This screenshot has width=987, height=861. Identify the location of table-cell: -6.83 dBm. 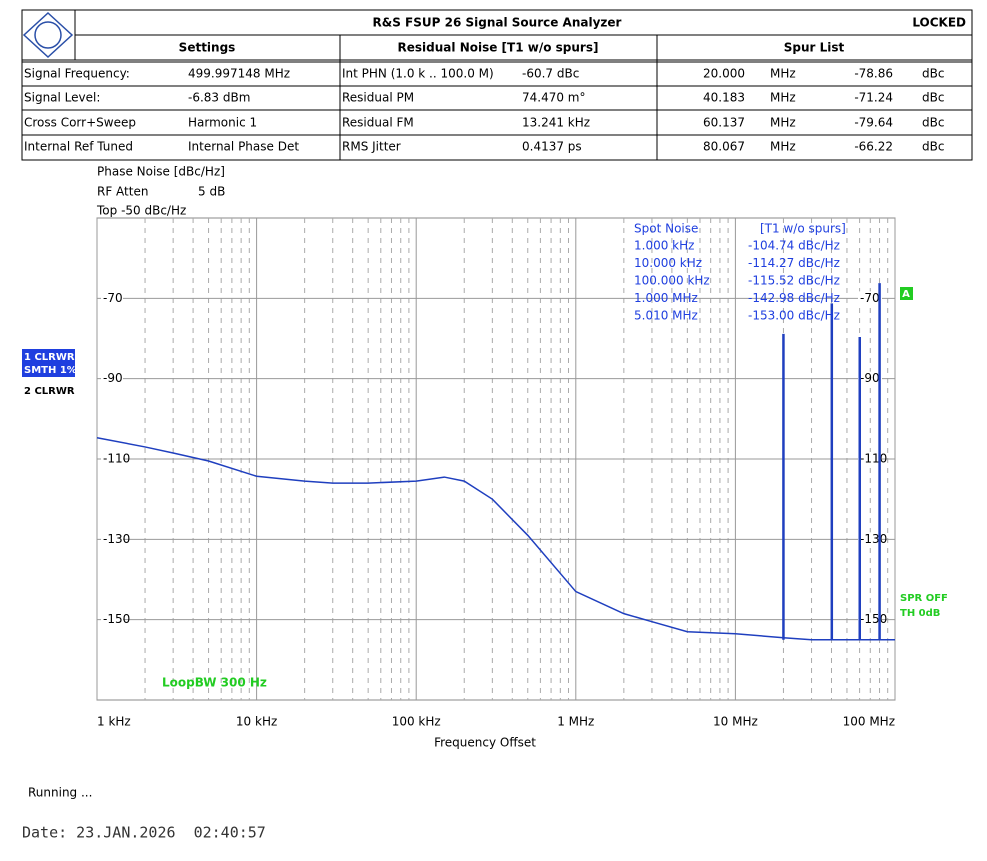
(219, 98).